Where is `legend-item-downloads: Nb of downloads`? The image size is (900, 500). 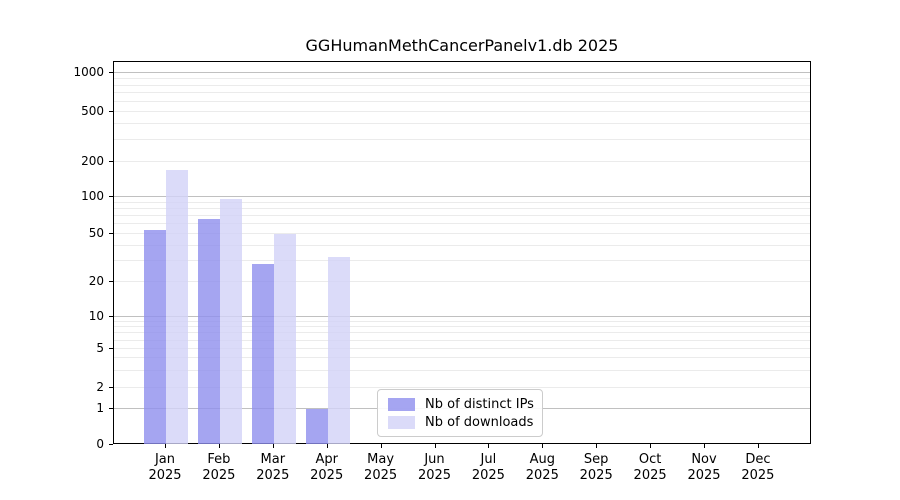
legend-item-downloads: Nb of downloads is located at coordinates (461, 422).